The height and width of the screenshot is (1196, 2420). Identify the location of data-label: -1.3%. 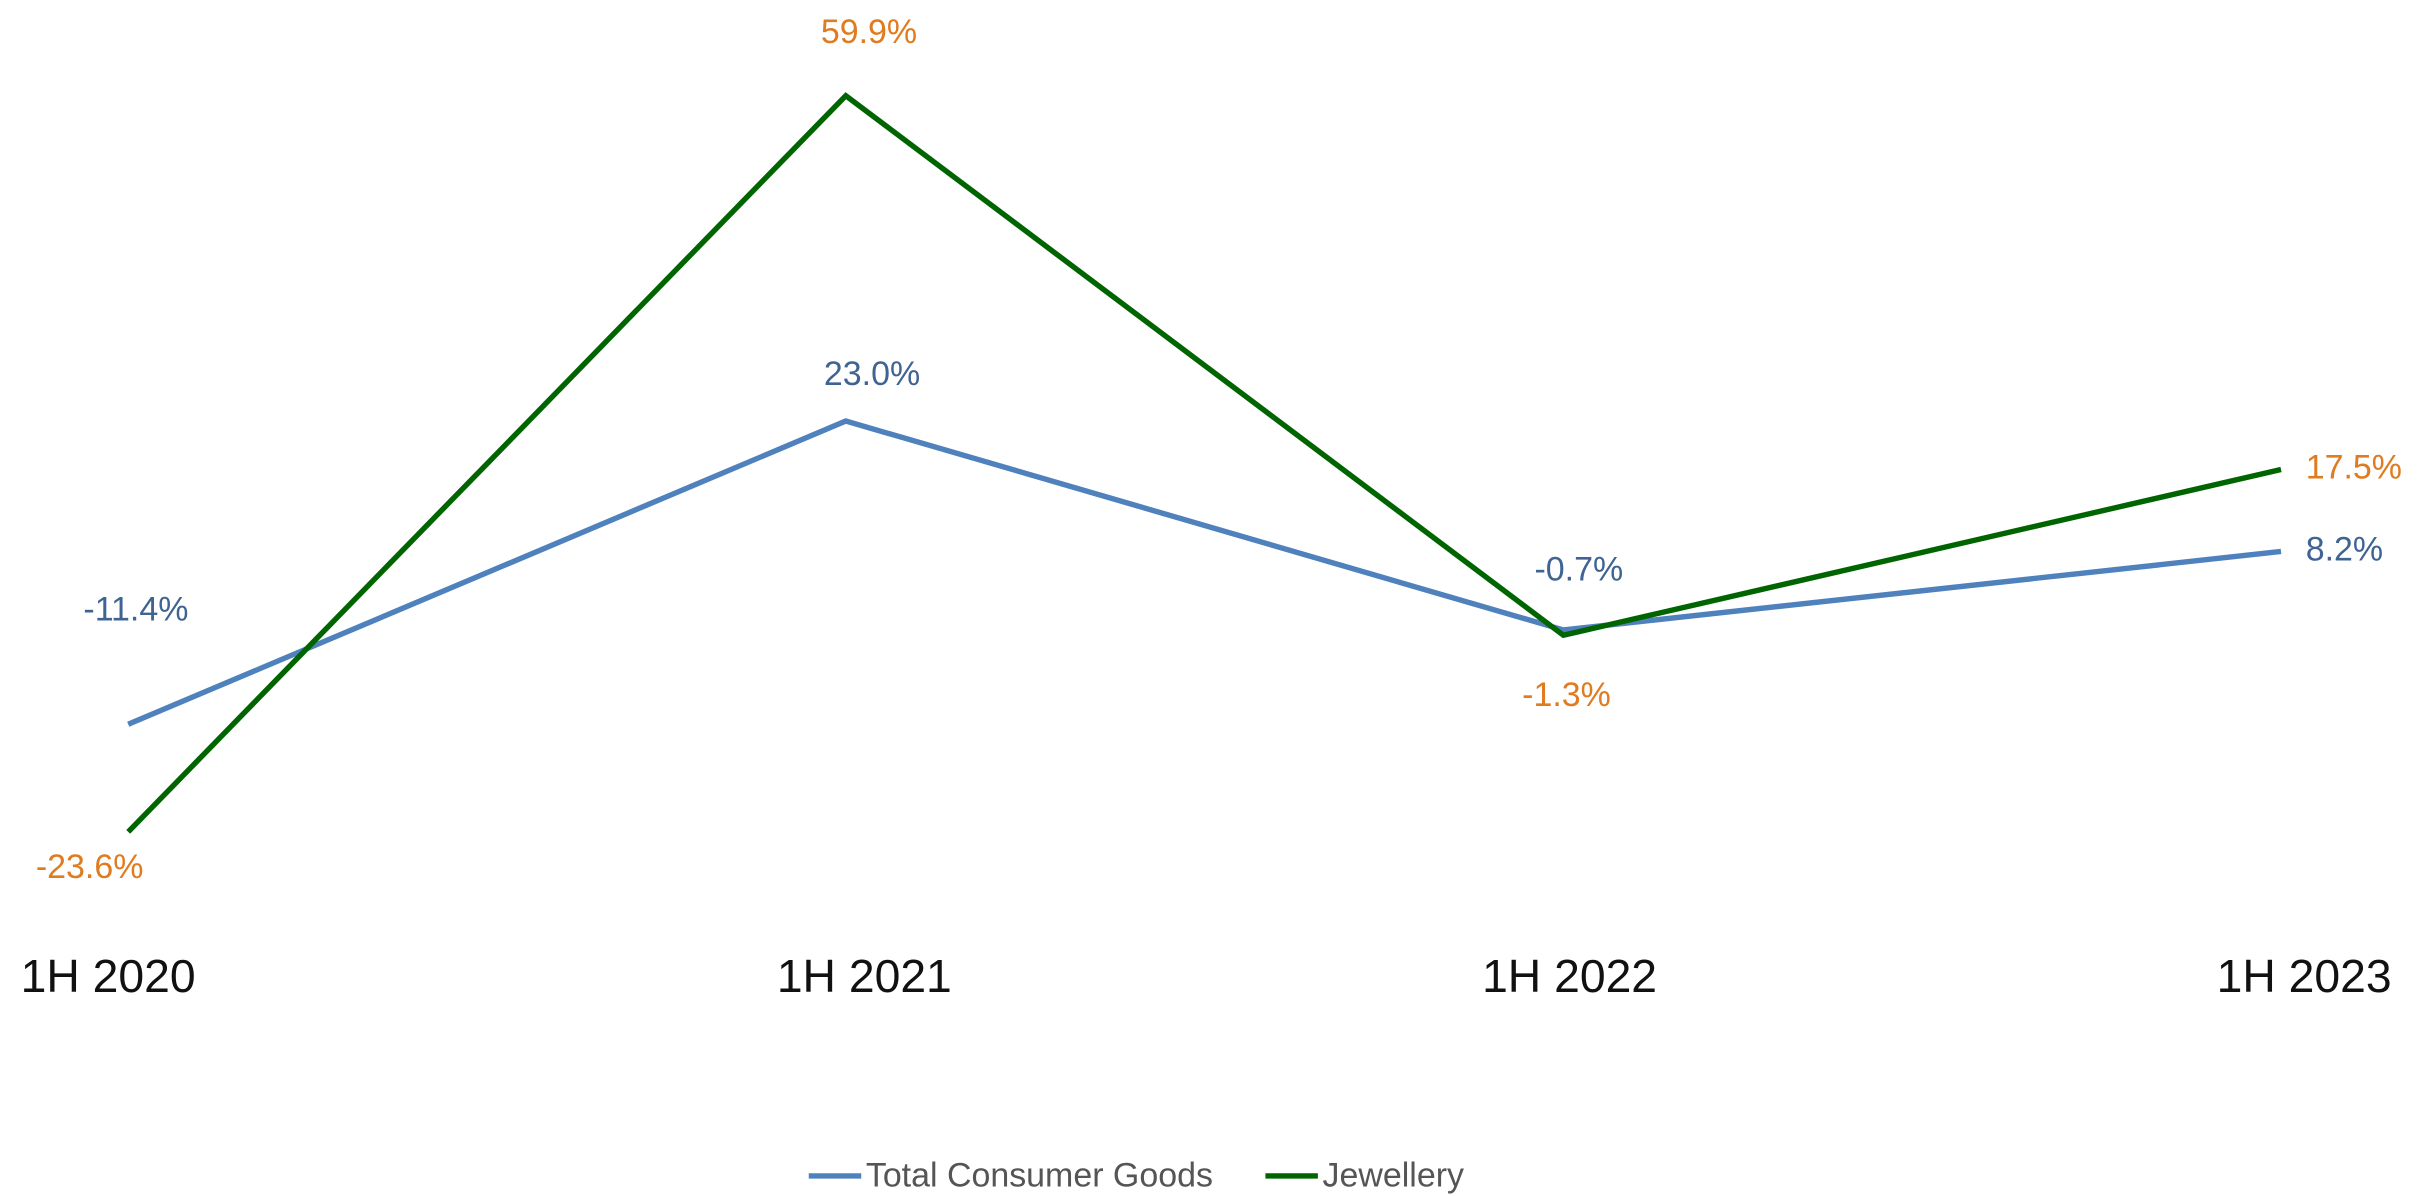
(1566, 695).